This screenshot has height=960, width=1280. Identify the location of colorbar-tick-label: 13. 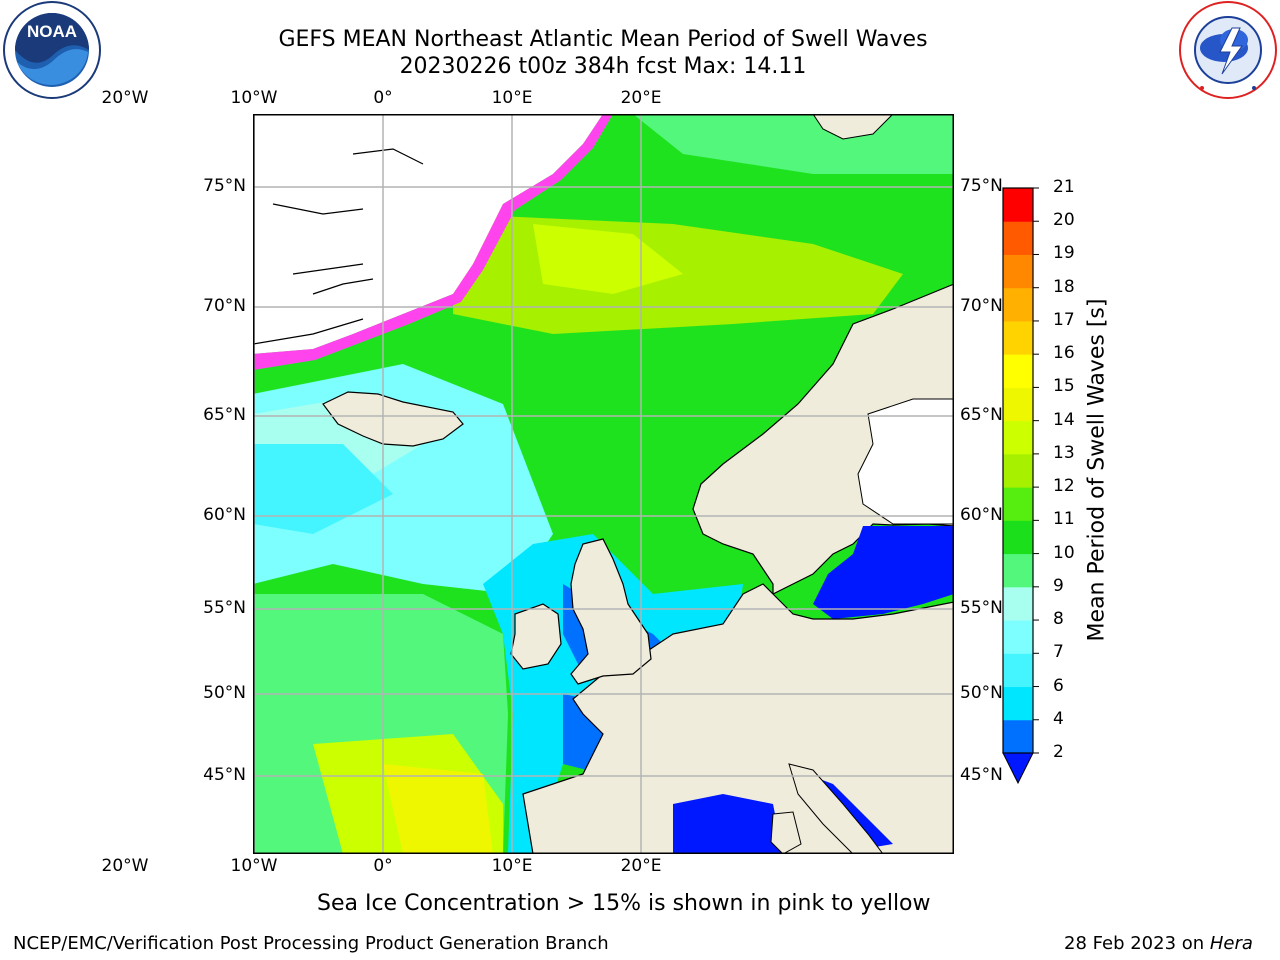
(1064, 452).